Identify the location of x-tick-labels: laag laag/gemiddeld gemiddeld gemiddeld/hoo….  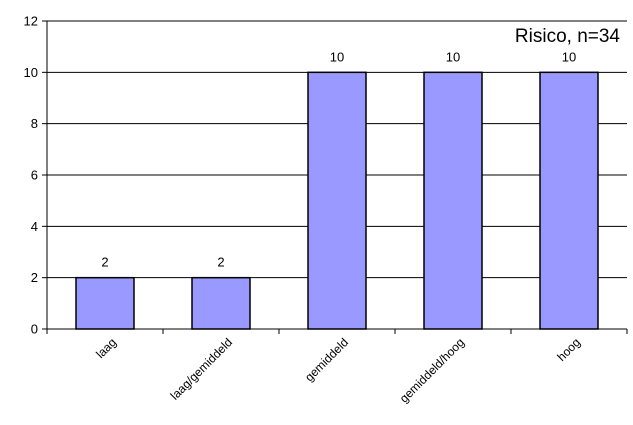
(338, 370).